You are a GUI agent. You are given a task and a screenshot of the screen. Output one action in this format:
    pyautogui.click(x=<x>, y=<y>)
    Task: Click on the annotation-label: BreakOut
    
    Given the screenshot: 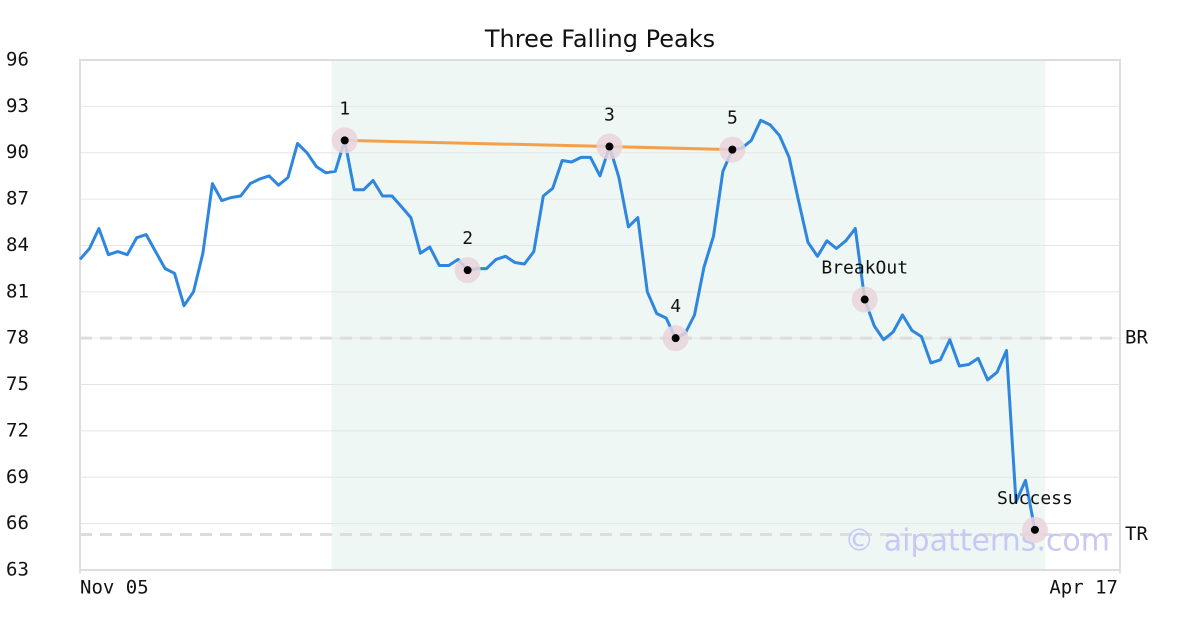 What is the action you would take?
    pyautogui.click(x=864, y=268)
    